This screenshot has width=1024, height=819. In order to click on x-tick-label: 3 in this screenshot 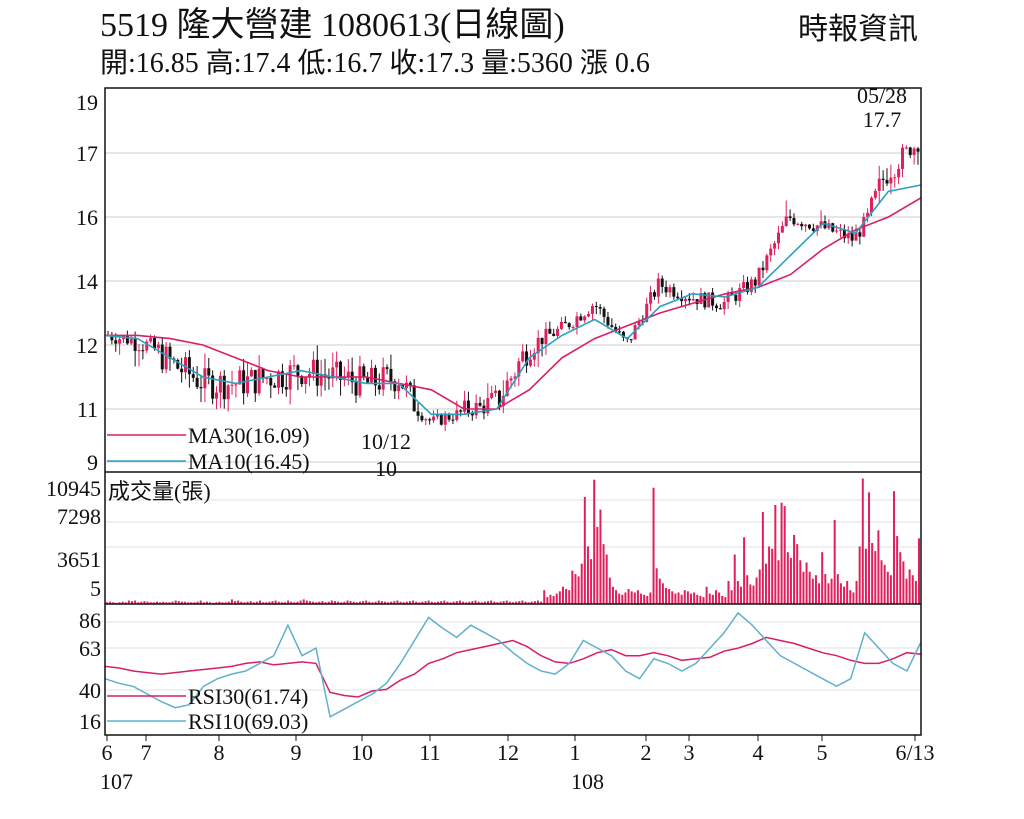, I will do `click(689, 752)`.